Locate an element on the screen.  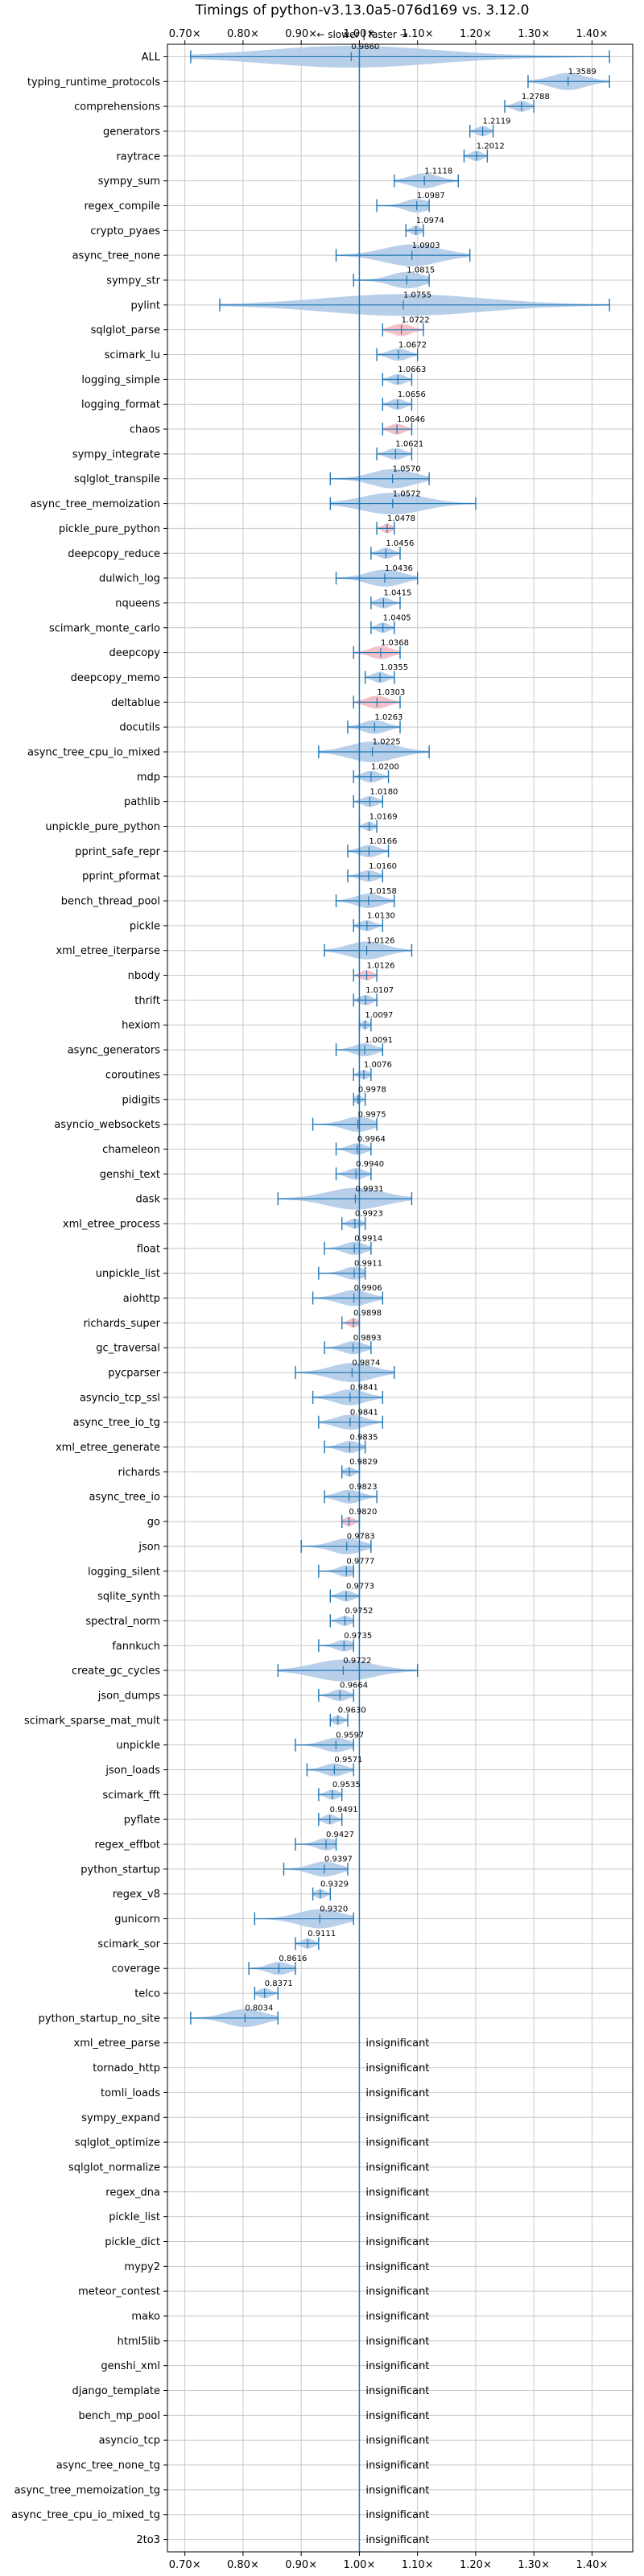
x-tick-label-top: 1.10× is located at coordinates (418, 34).